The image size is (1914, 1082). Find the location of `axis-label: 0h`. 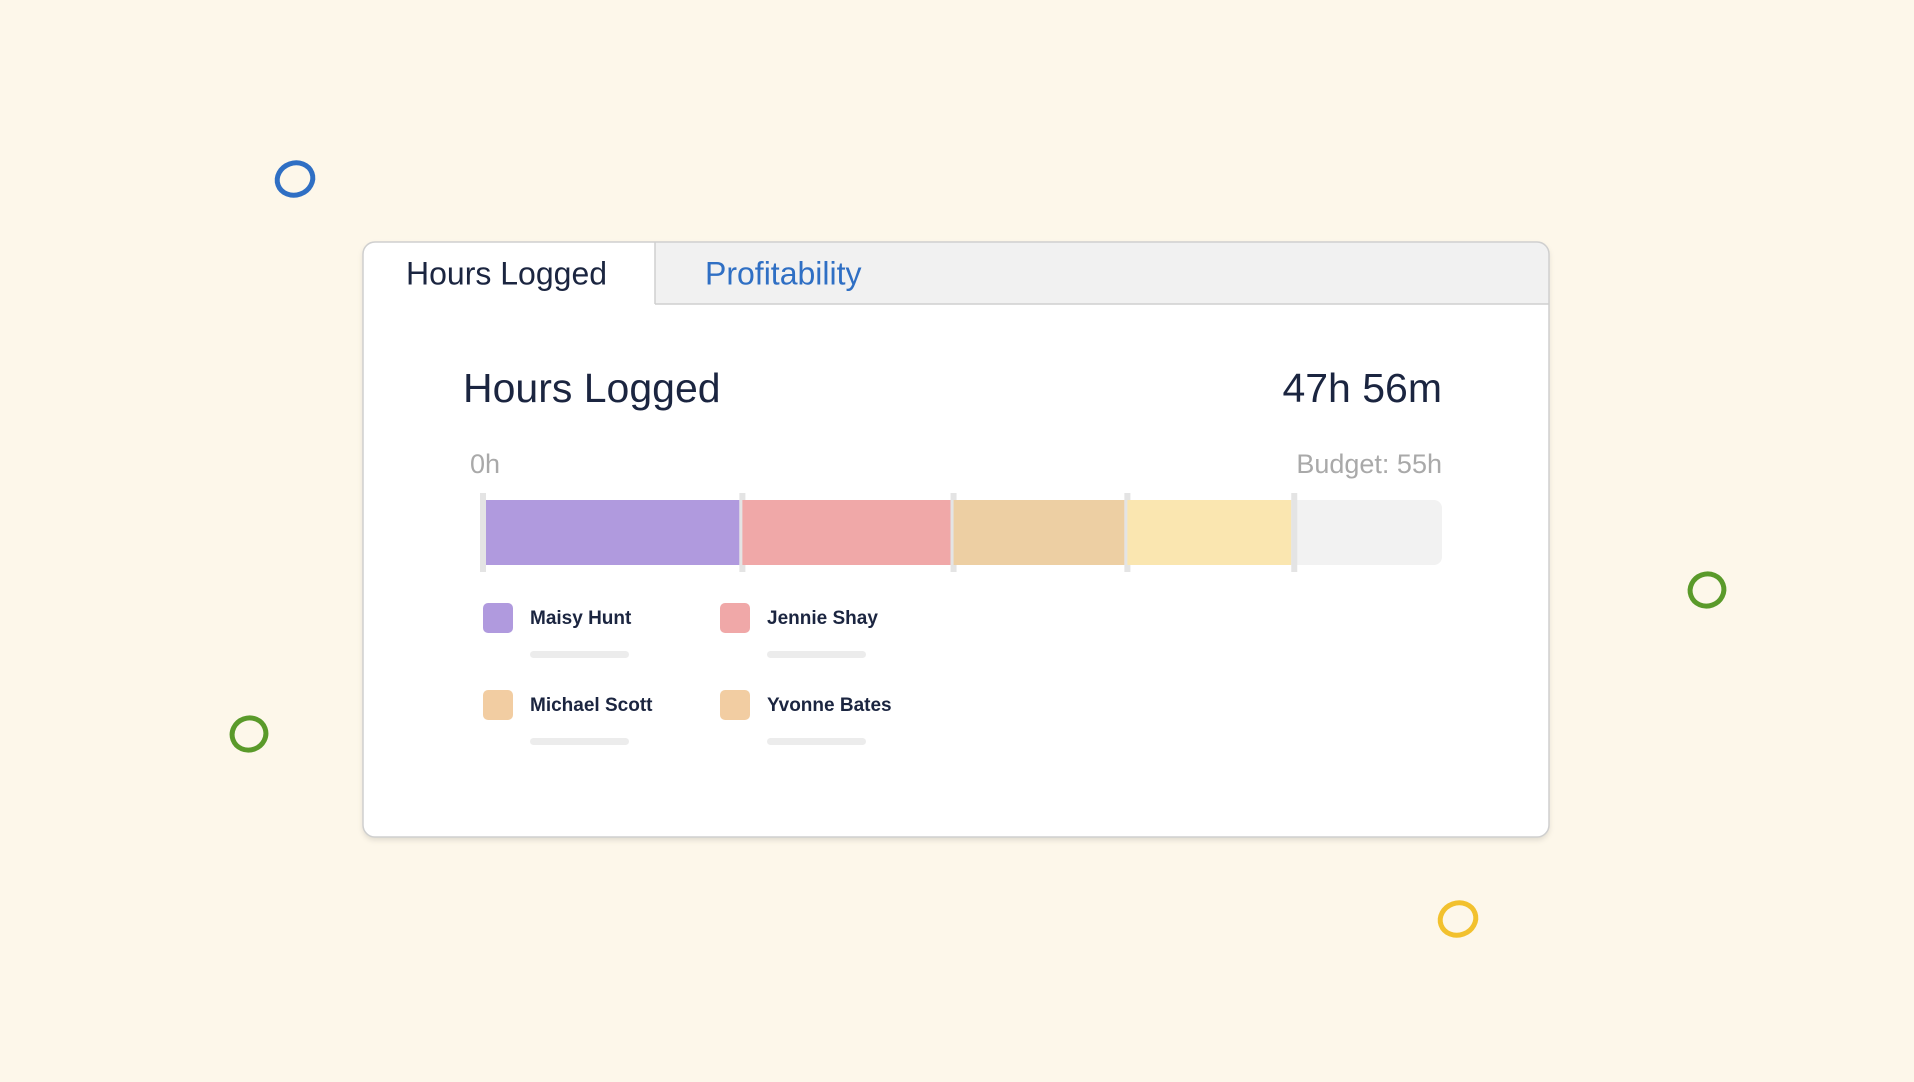

axis-label: 0h is located at coordinates (485, 464).